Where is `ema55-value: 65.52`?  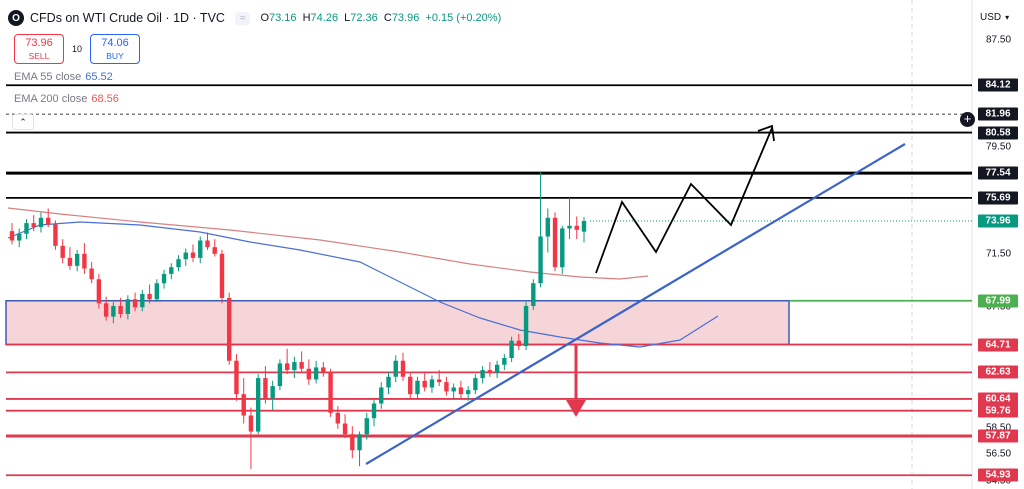
ema55-value: 65.52 is located at coordinates (99, 77).